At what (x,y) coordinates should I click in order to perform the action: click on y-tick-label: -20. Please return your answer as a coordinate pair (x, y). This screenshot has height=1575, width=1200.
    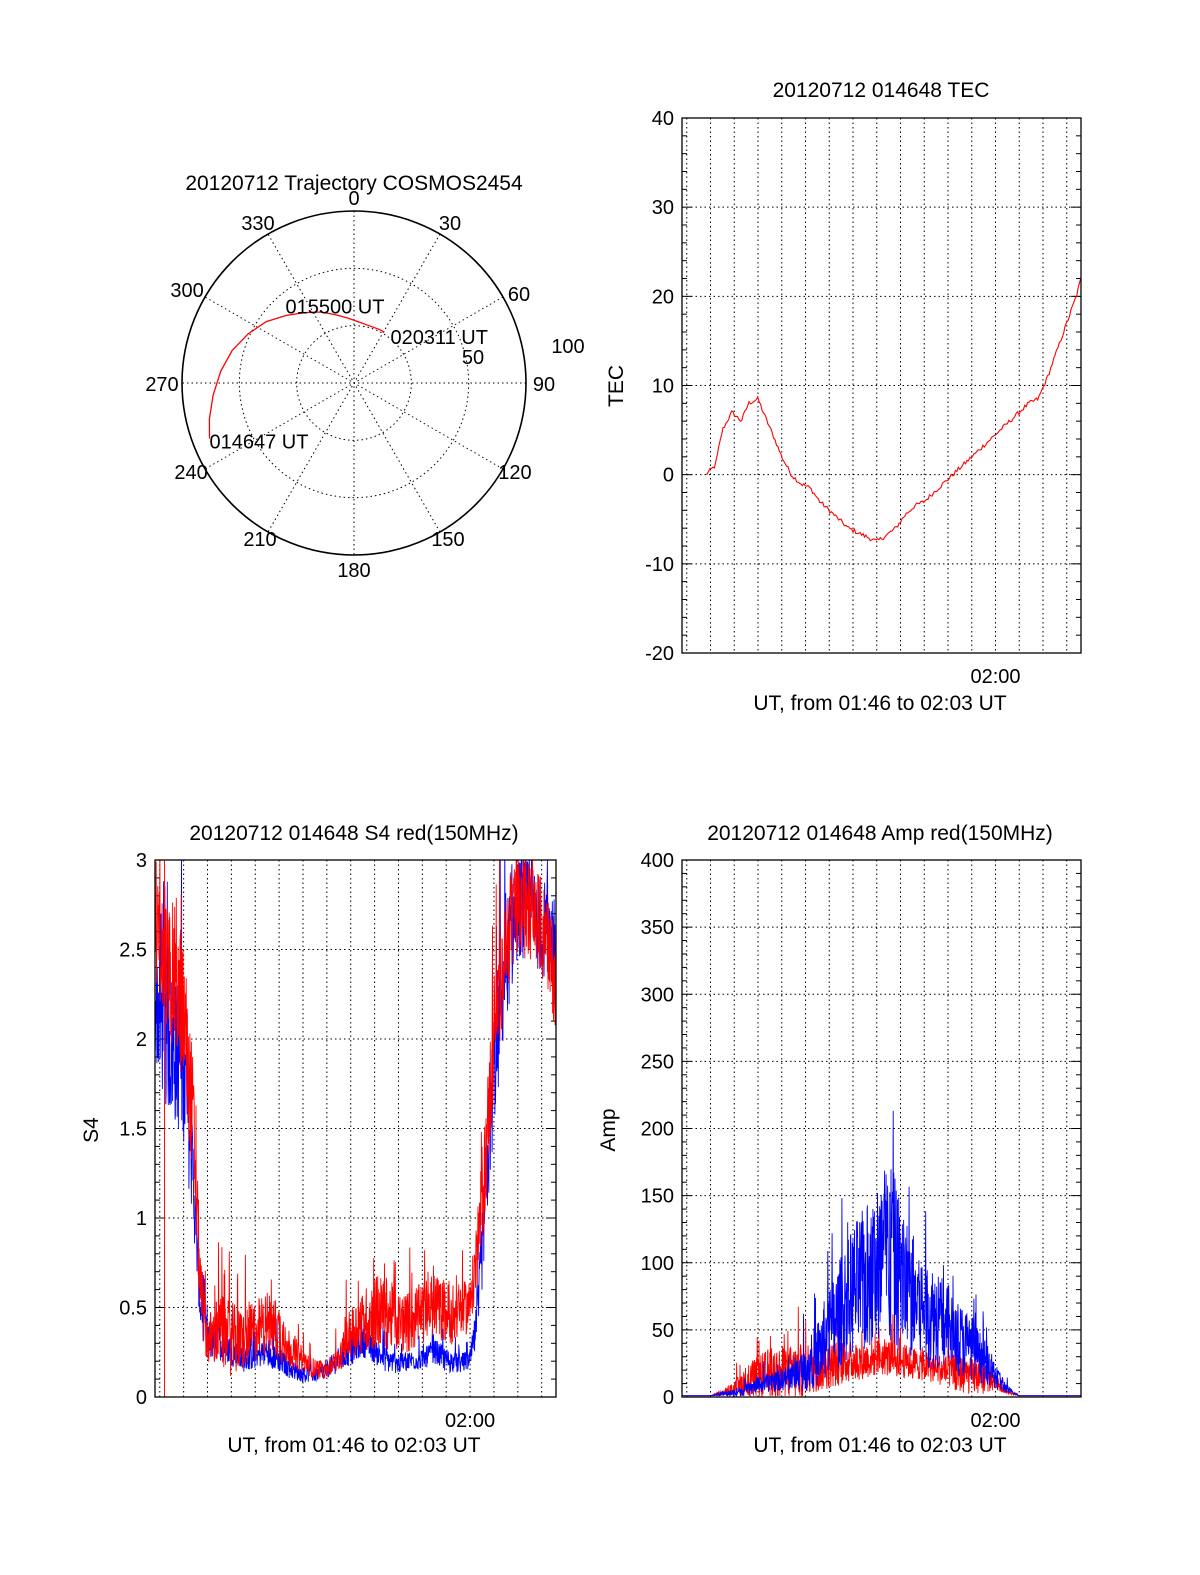
    Looking at the image, I should click on (659, 654).